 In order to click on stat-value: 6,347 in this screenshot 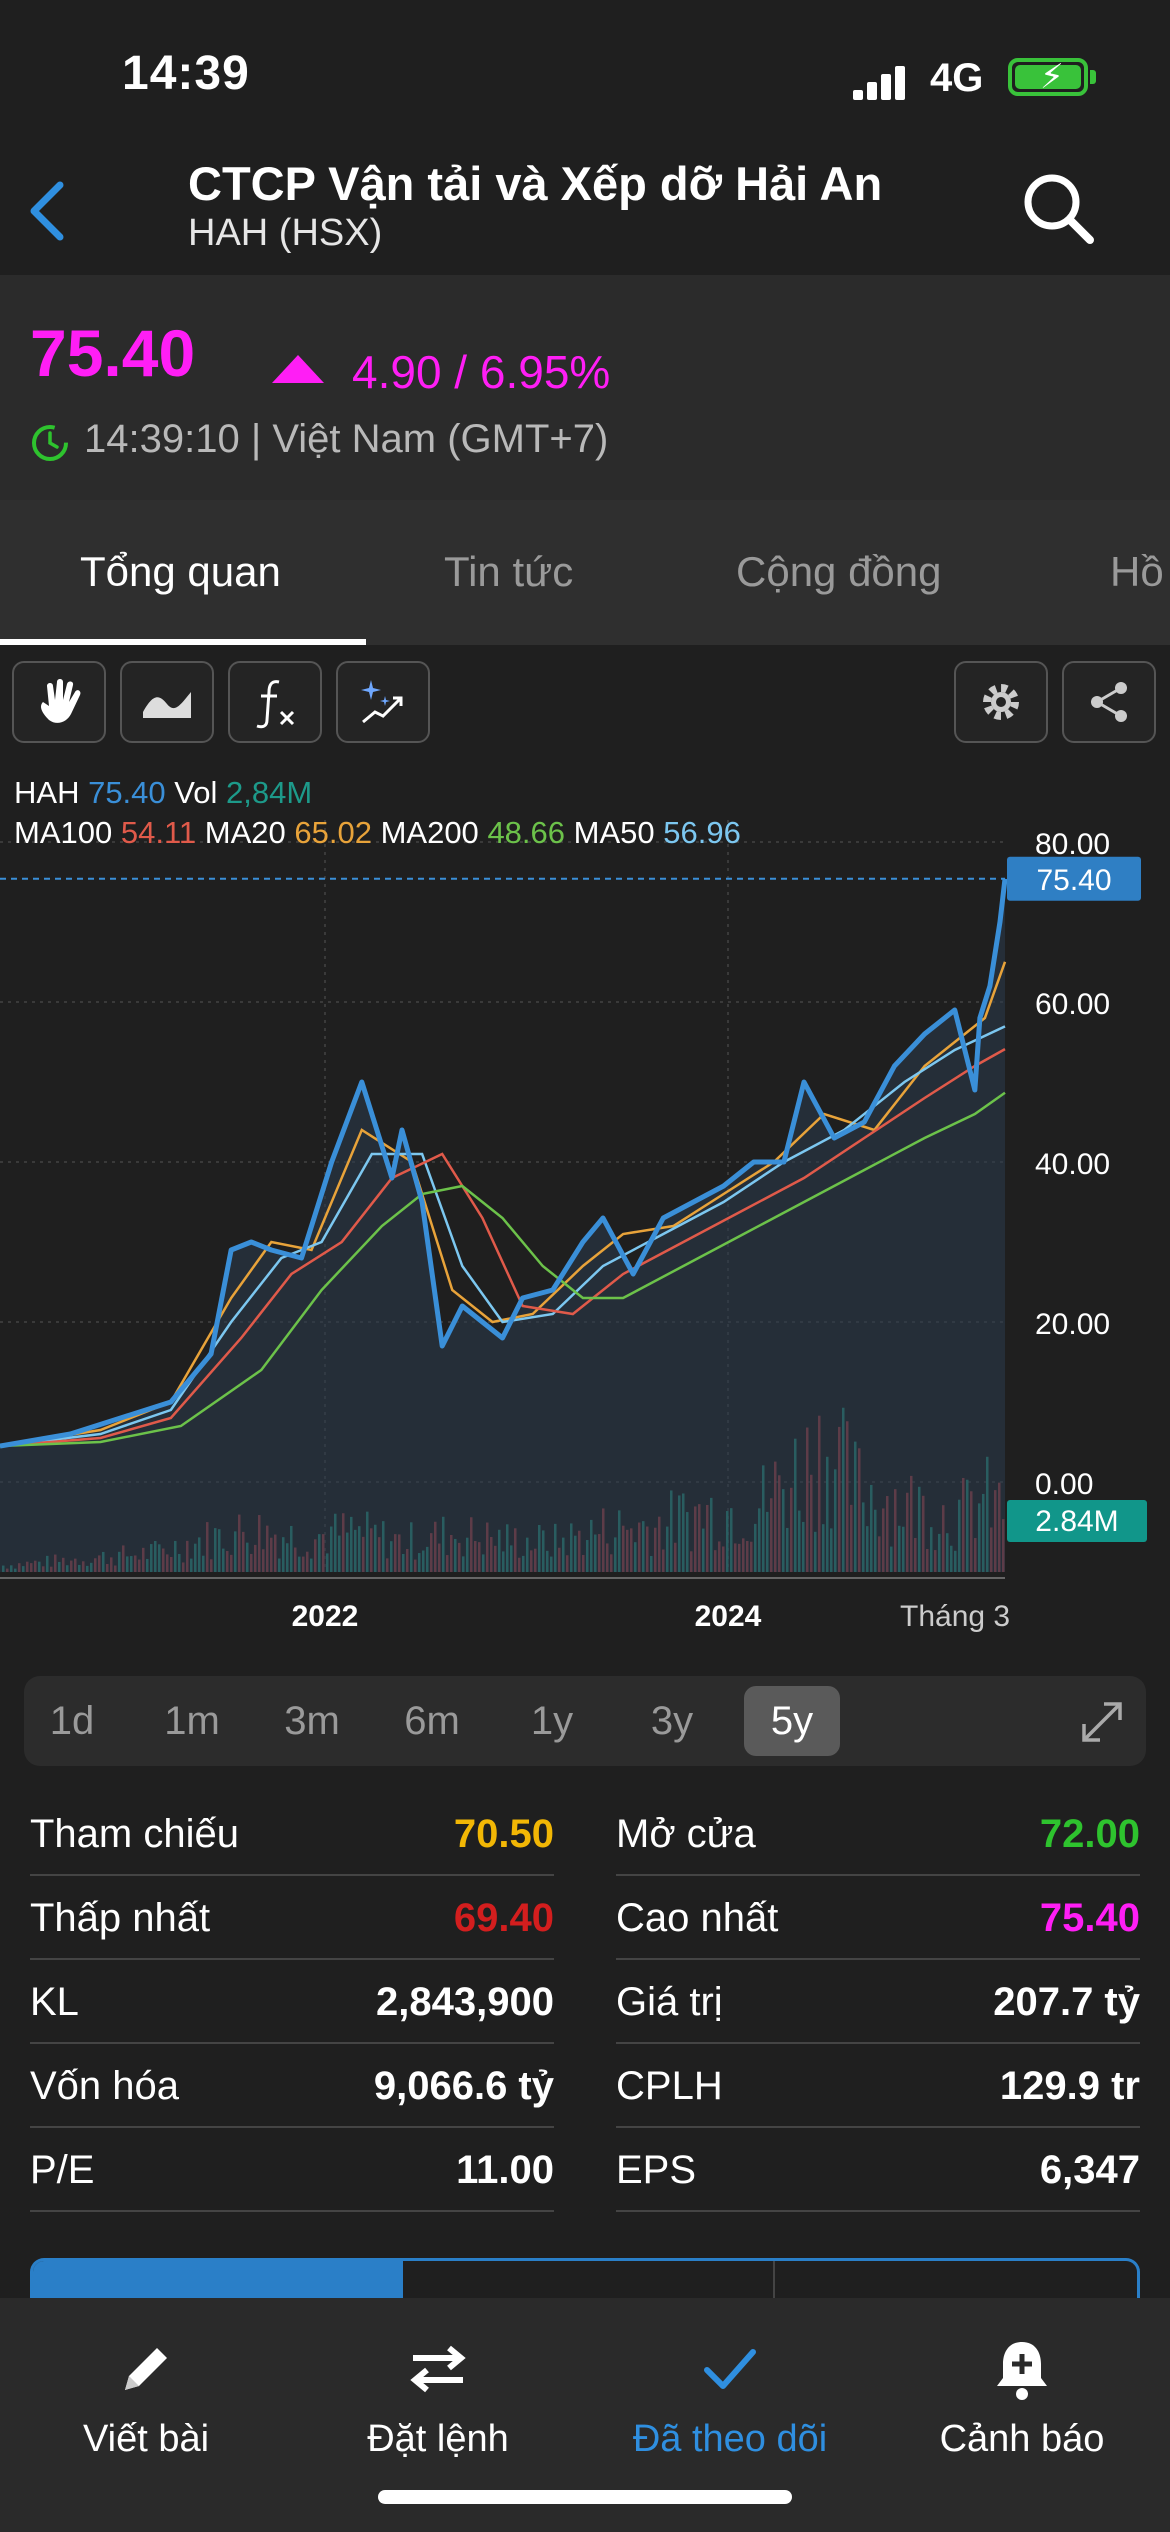, I will do `click(1089, 2170)`.